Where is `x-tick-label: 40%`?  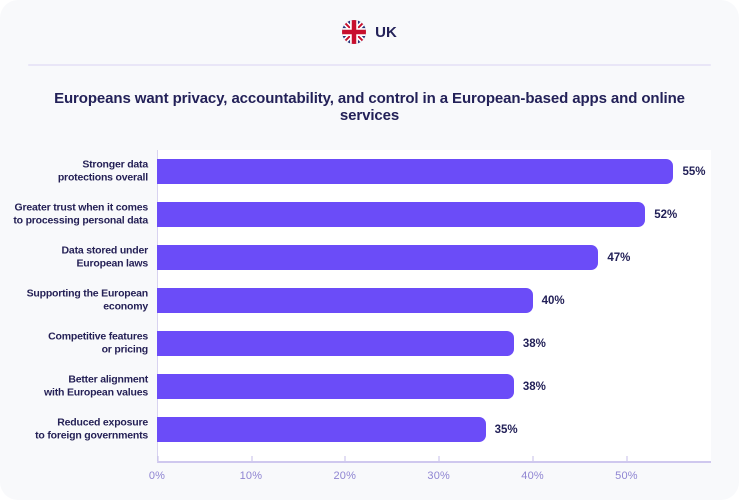
x-tick-label: 40% is located at coordinates (532, 476).